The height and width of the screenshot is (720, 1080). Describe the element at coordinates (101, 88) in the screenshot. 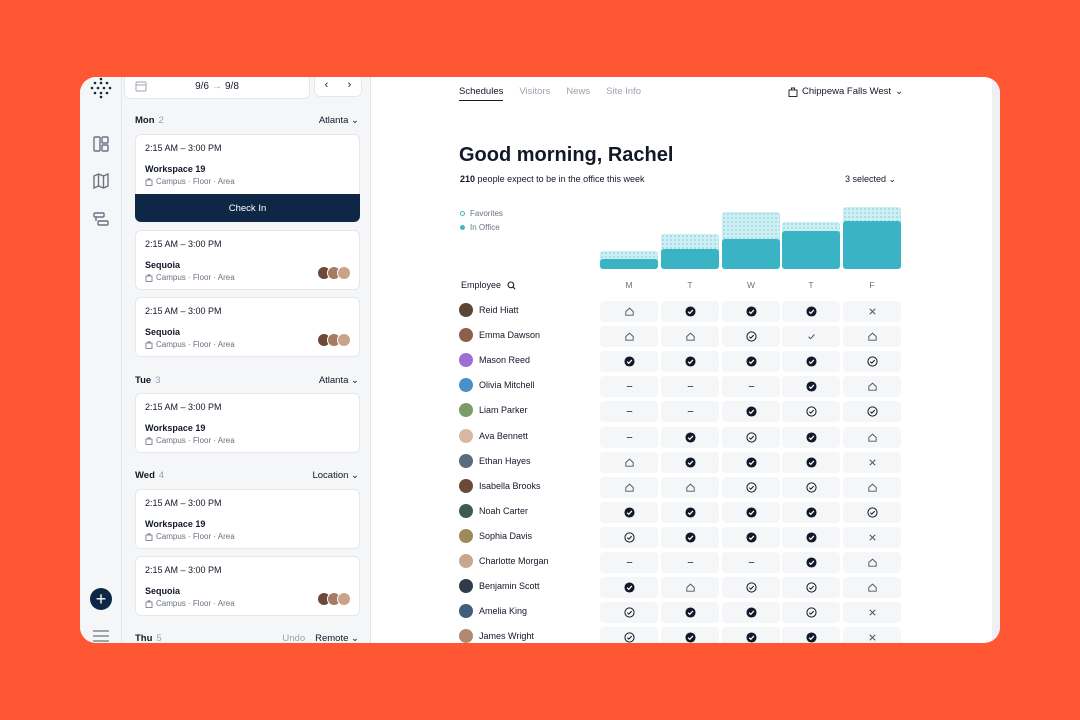

I see `logo-icon` at that location.